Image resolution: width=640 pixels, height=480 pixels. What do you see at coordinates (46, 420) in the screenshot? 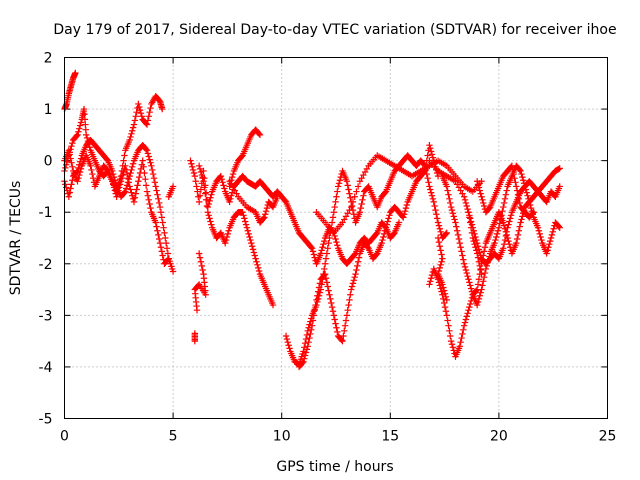
I see `y-tick-label: -5` at bounding box center [46, 420].